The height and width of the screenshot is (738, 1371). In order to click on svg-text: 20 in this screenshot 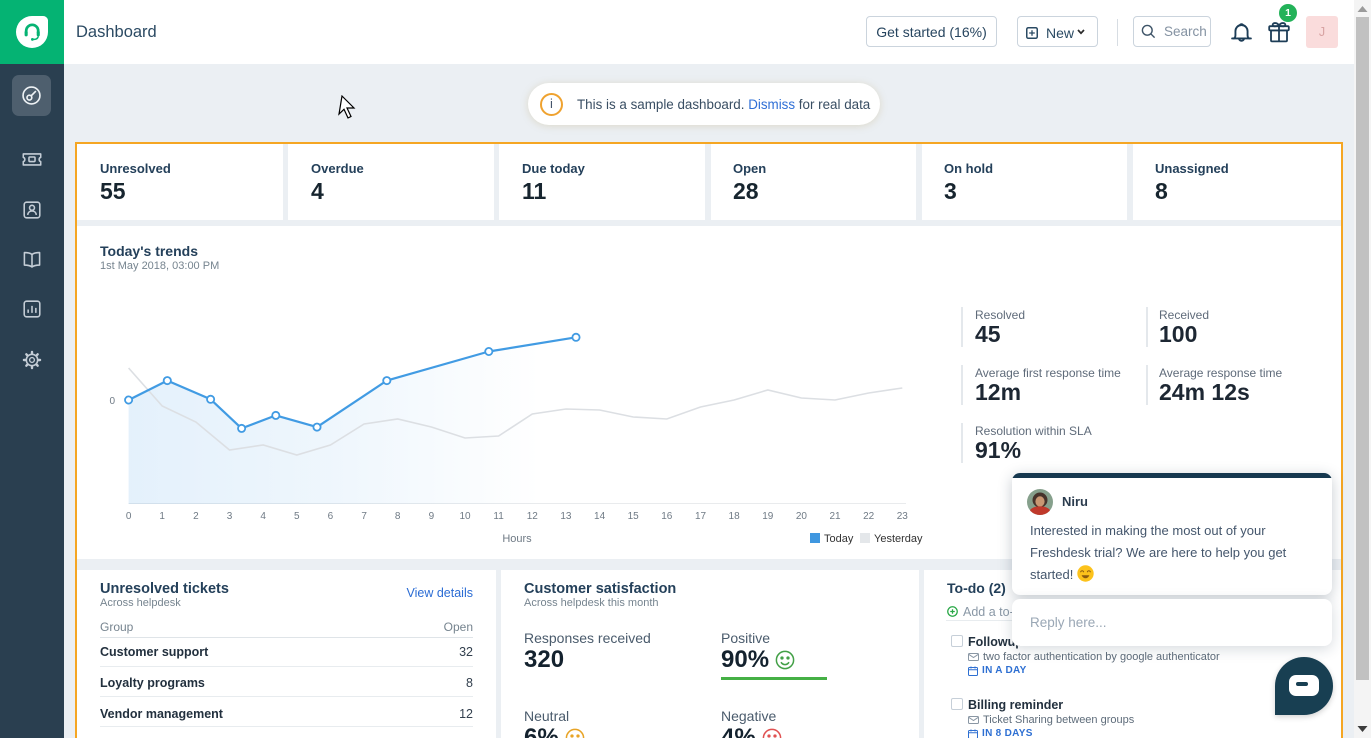, I will do `click(802, 516)`.